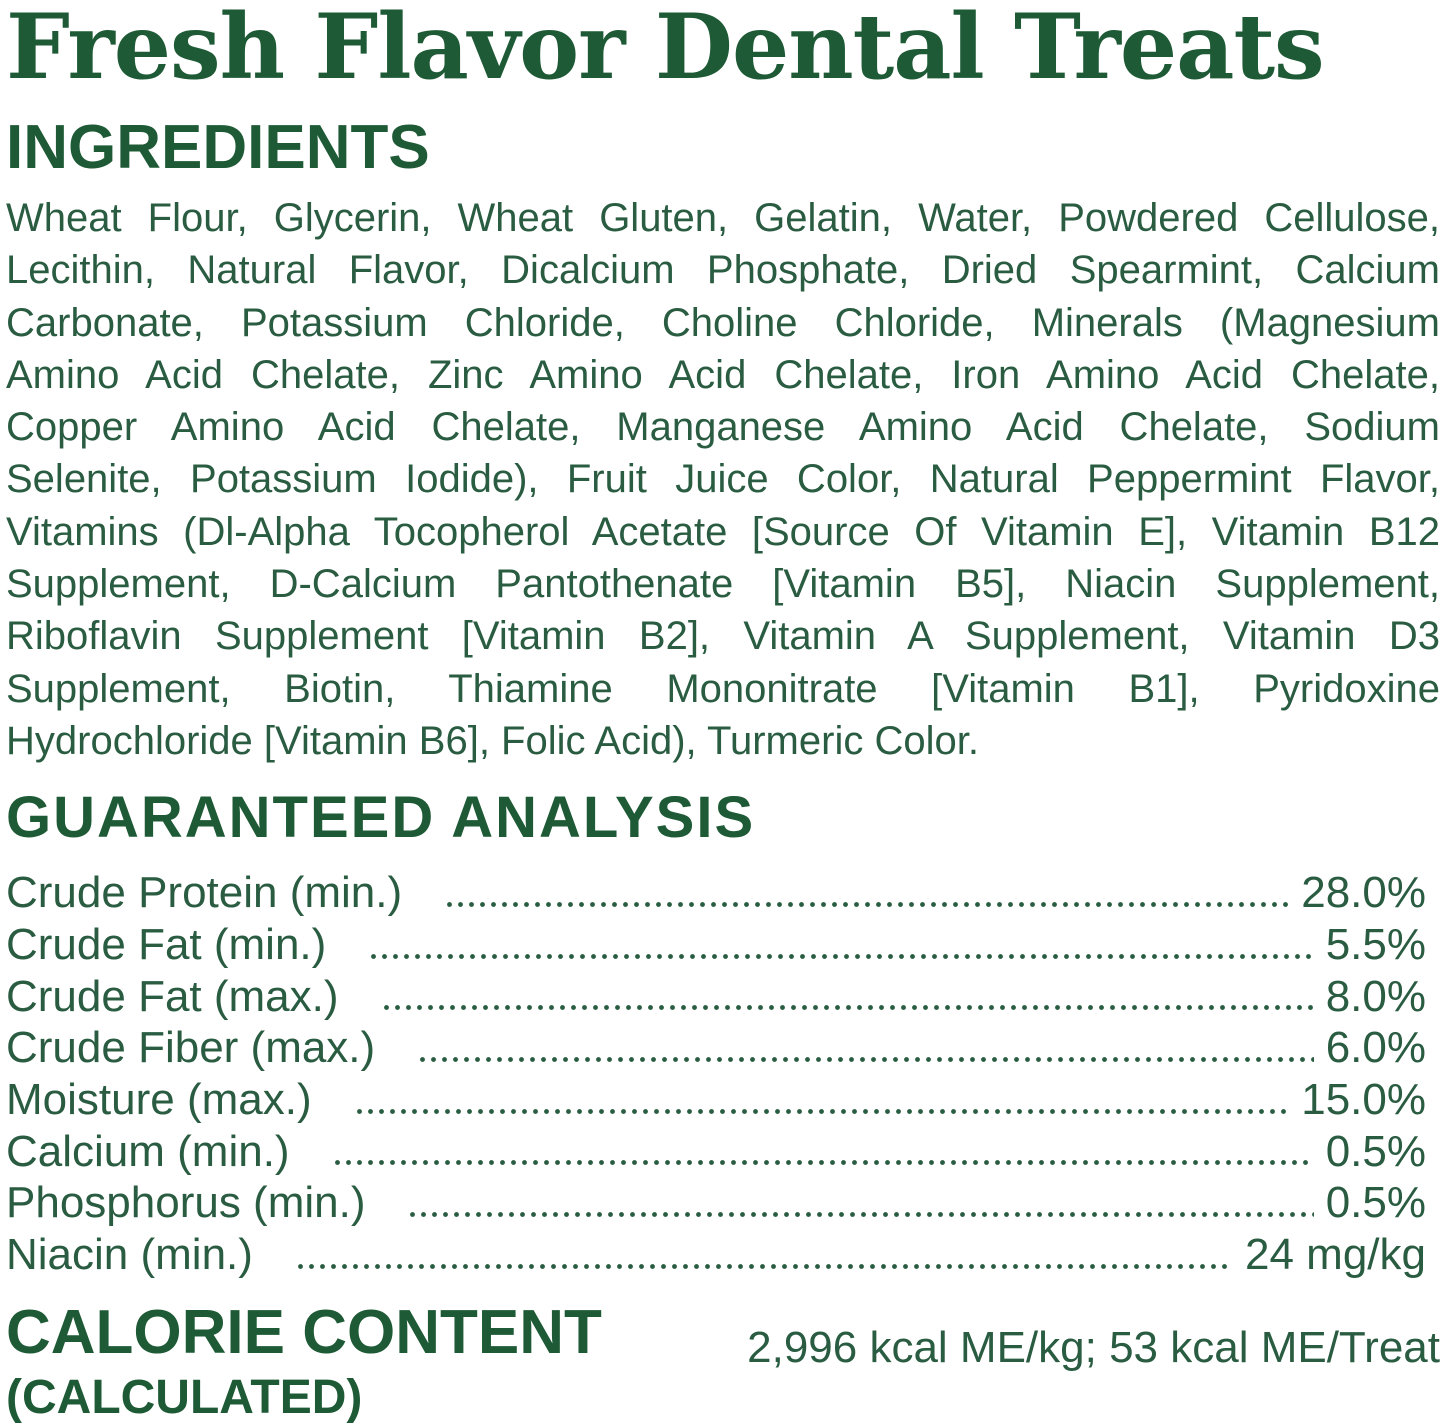  Describe the element at coordinates (665, 50) in the screenshot. I see `product-title: Fresh Flavor Dental Treats` at that location.